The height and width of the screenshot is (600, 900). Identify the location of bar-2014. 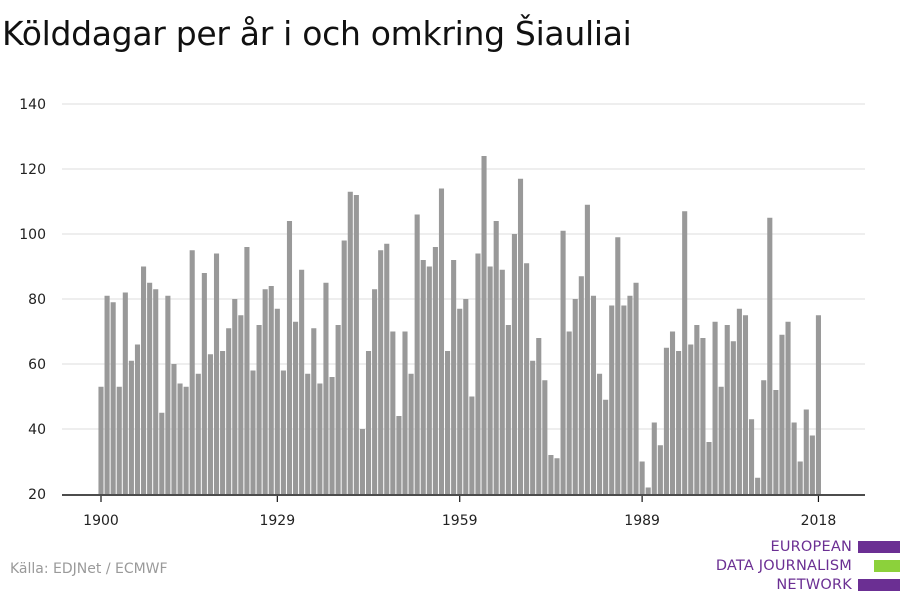
(794, 458).